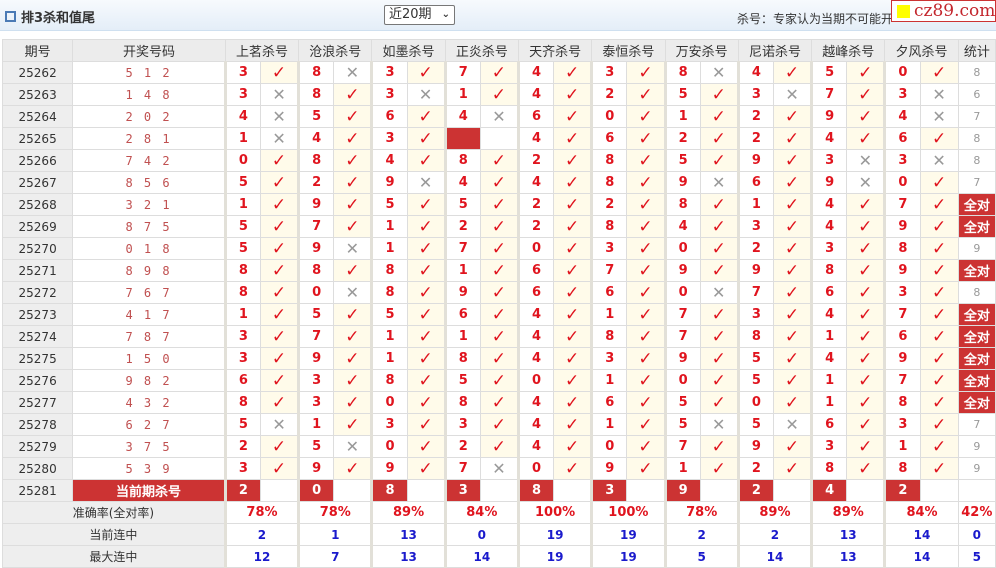  I want to click on kill-number-cell: 7, so click(682, 336).